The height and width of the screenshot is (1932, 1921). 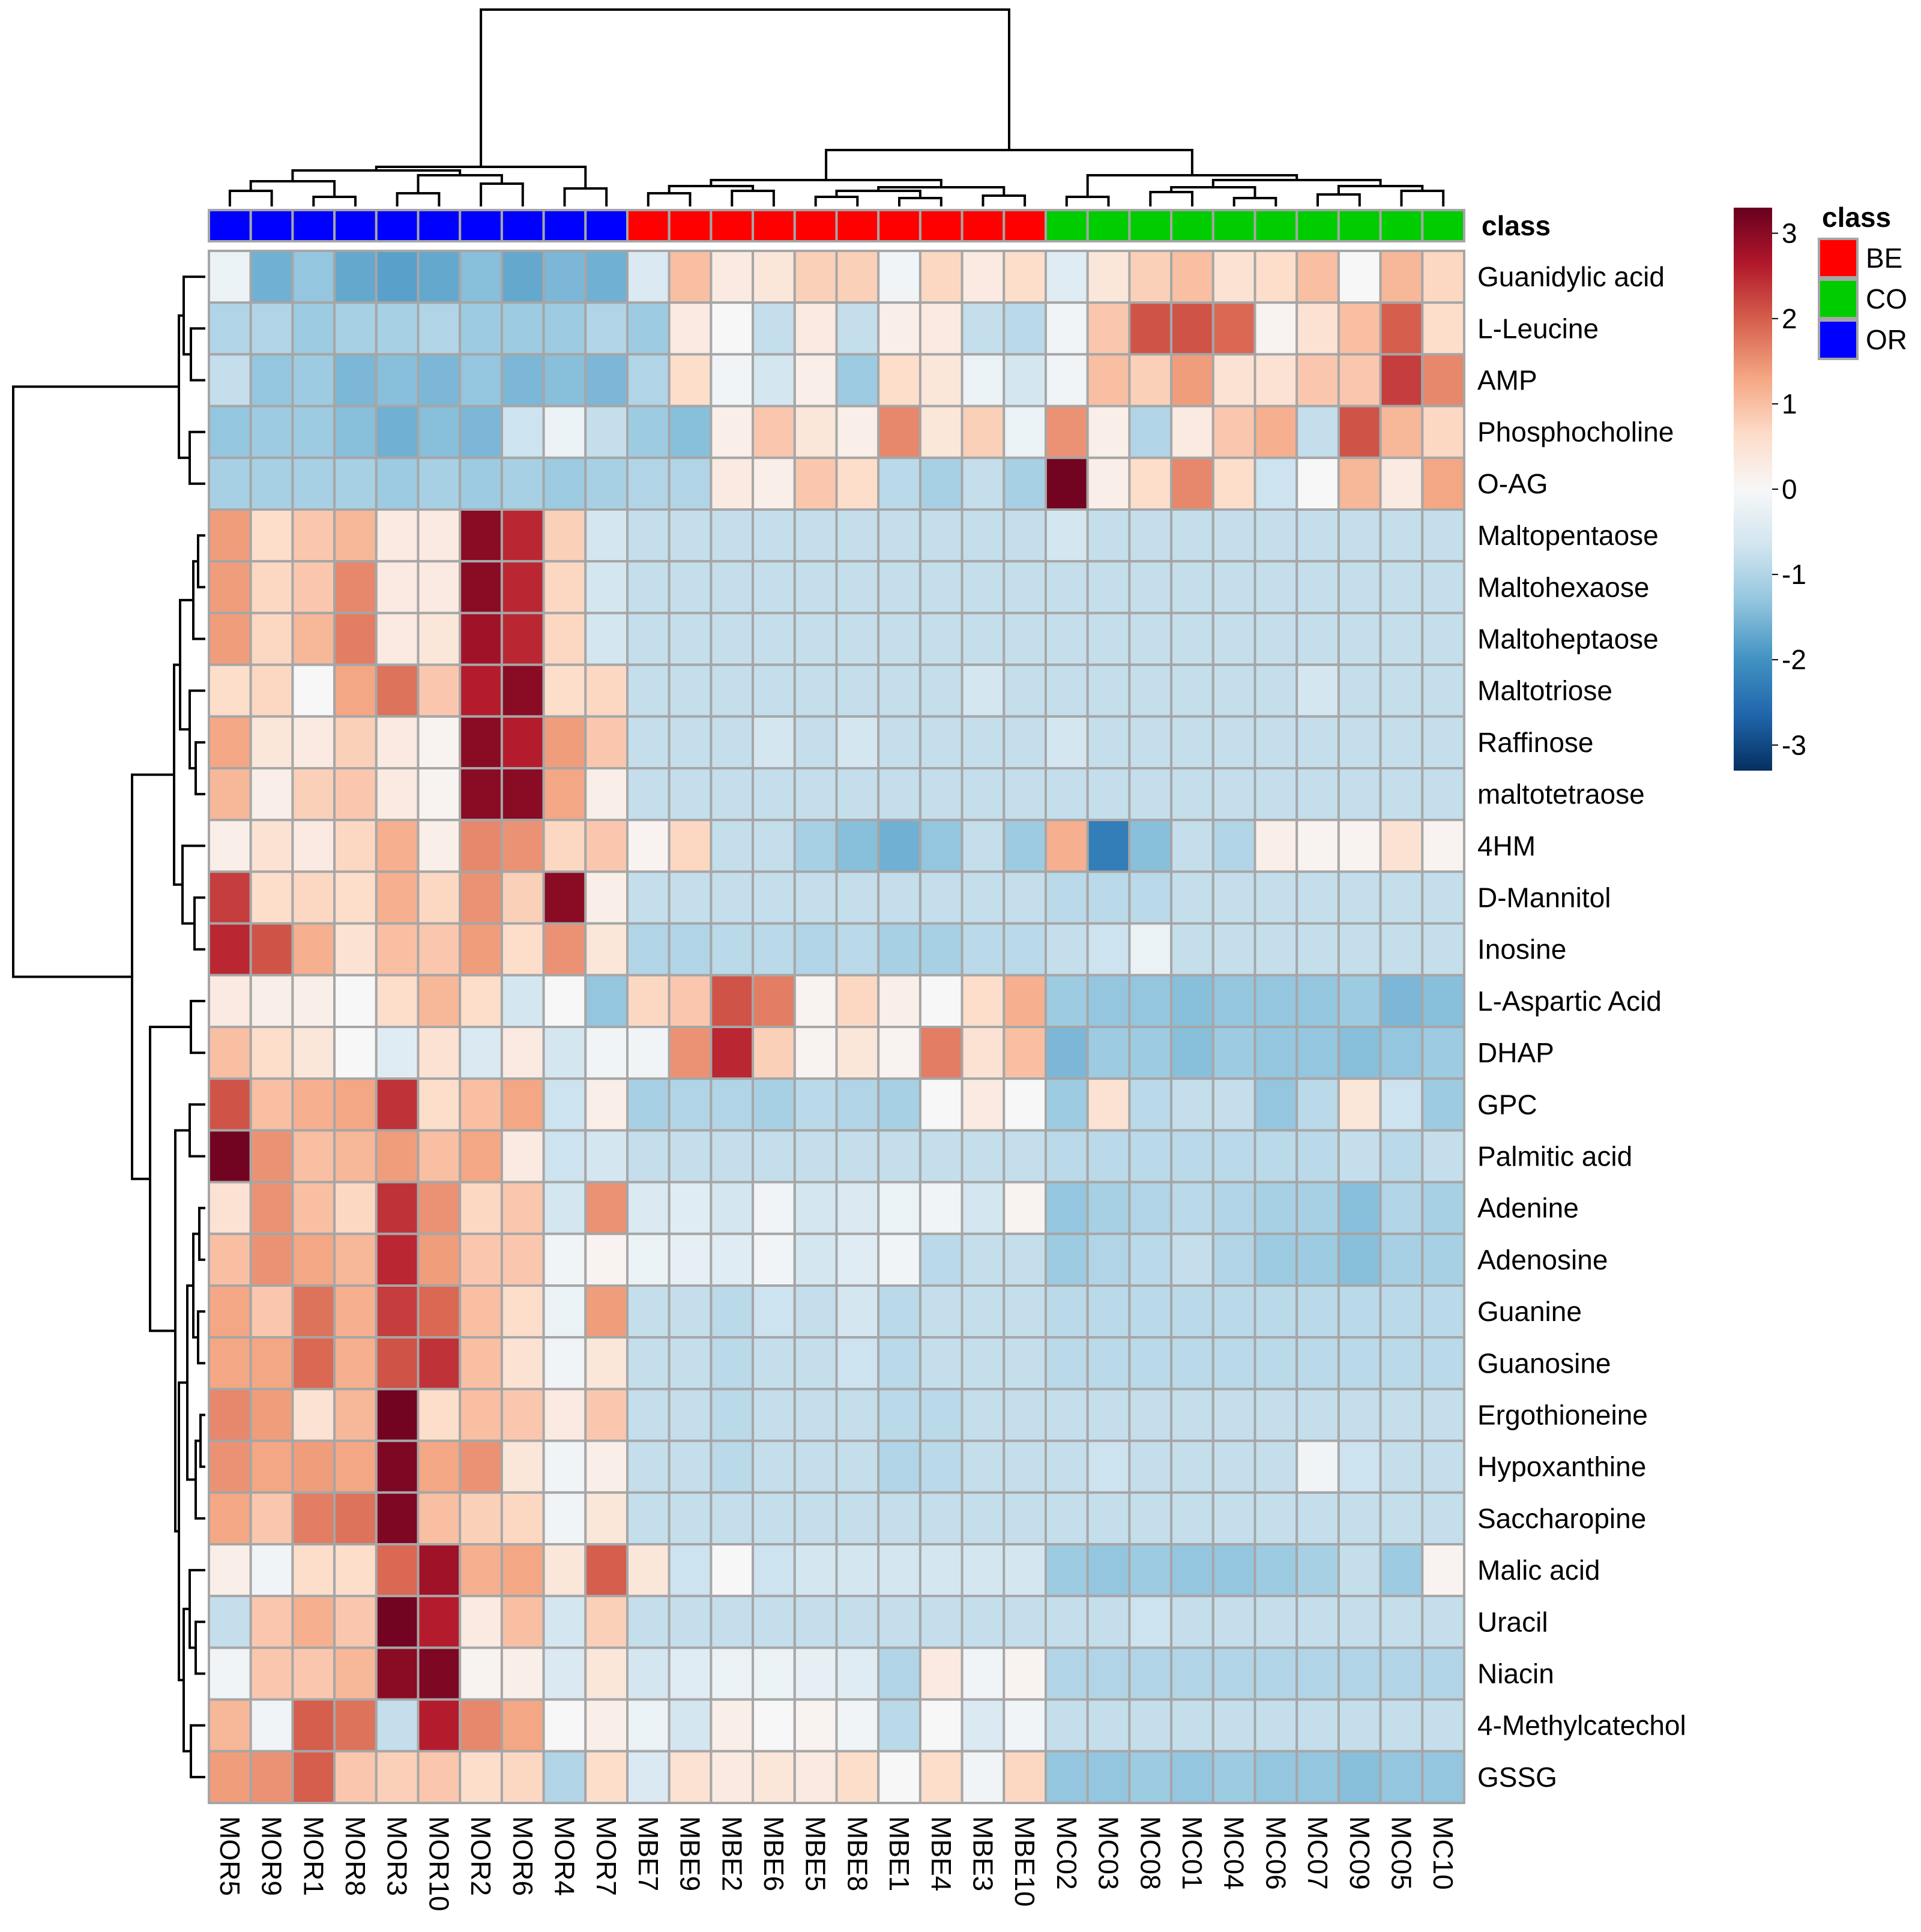 I want to click on color-scale-legend: 3 2 1 0 -1 -2 -3, so click(x=1770, y=489).